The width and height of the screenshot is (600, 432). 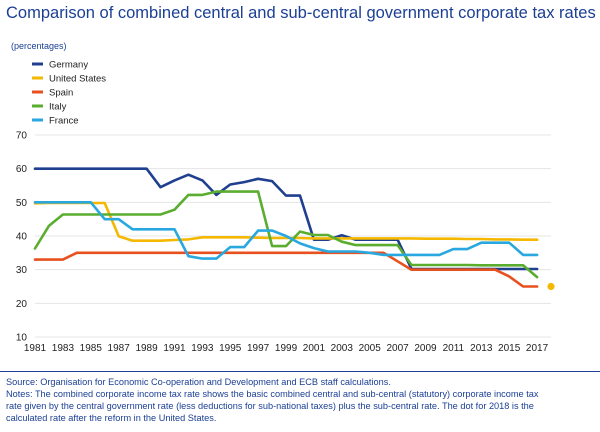 I want to click on x-tick-label: 2017, so click(x=537, y=348).